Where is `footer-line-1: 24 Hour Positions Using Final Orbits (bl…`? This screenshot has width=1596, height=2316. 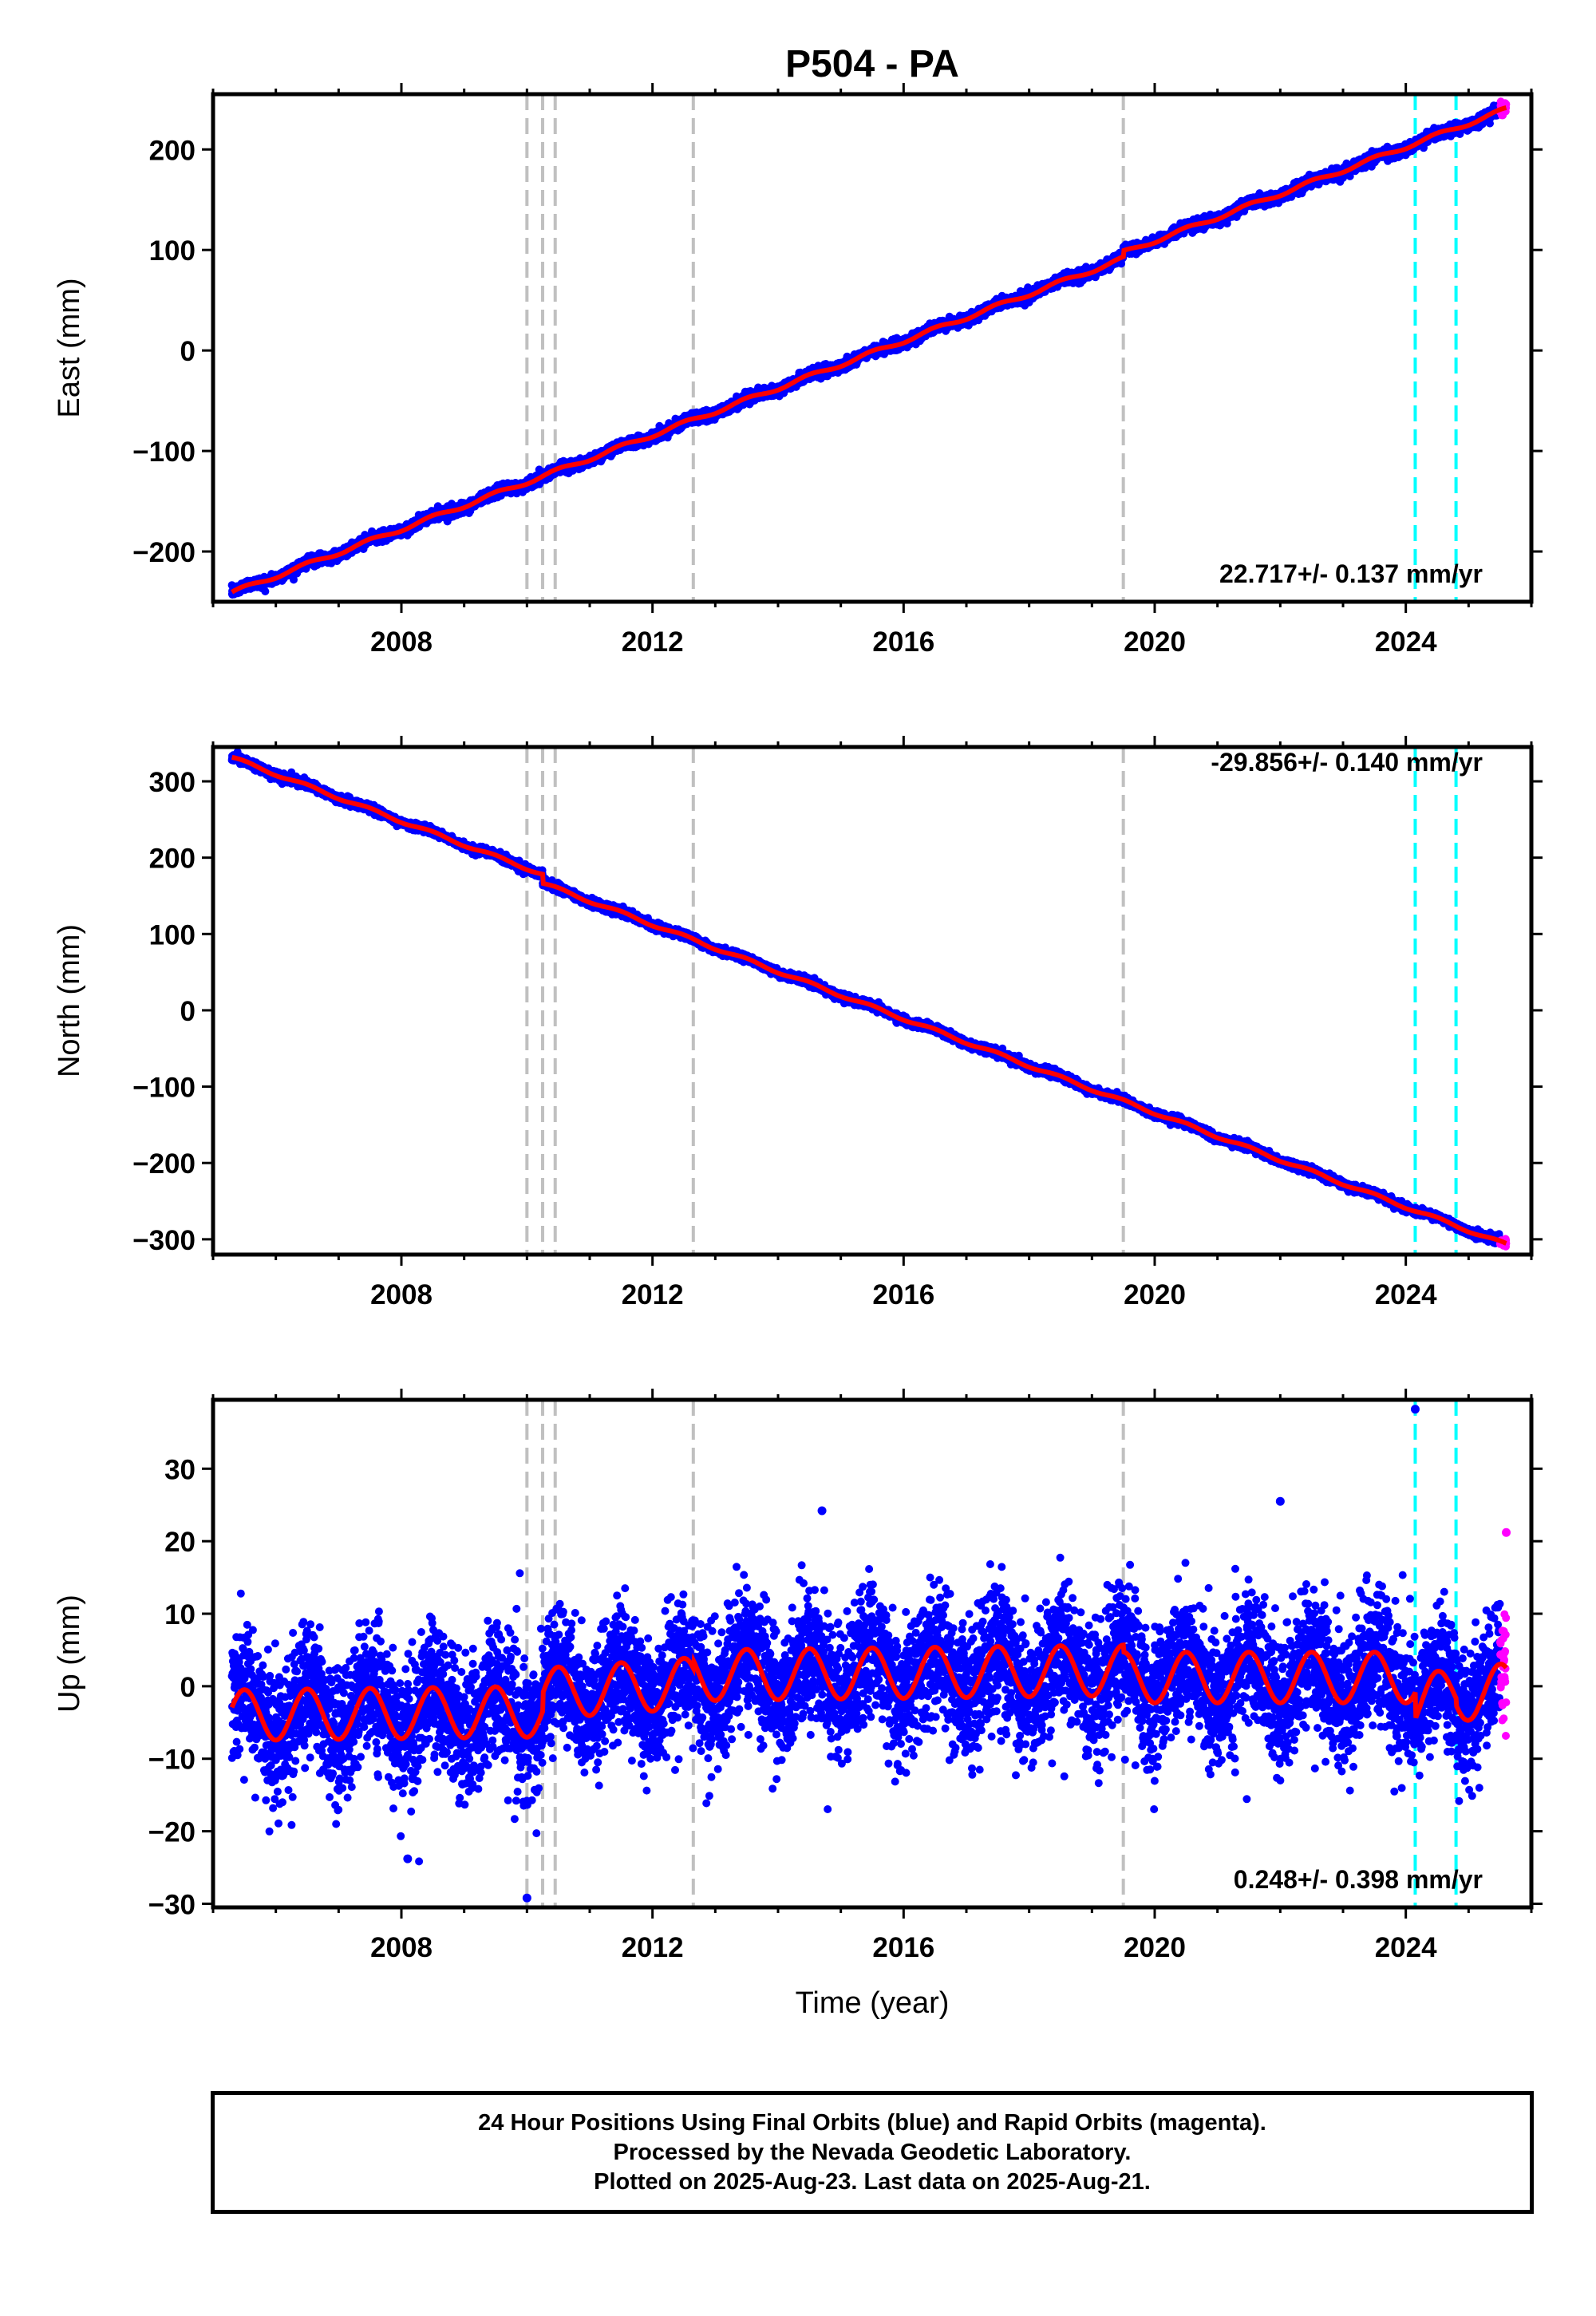
footer-line-1: 24 Hour Positions Using Final Orbits (bl… is located at coordinates (872, 2122).